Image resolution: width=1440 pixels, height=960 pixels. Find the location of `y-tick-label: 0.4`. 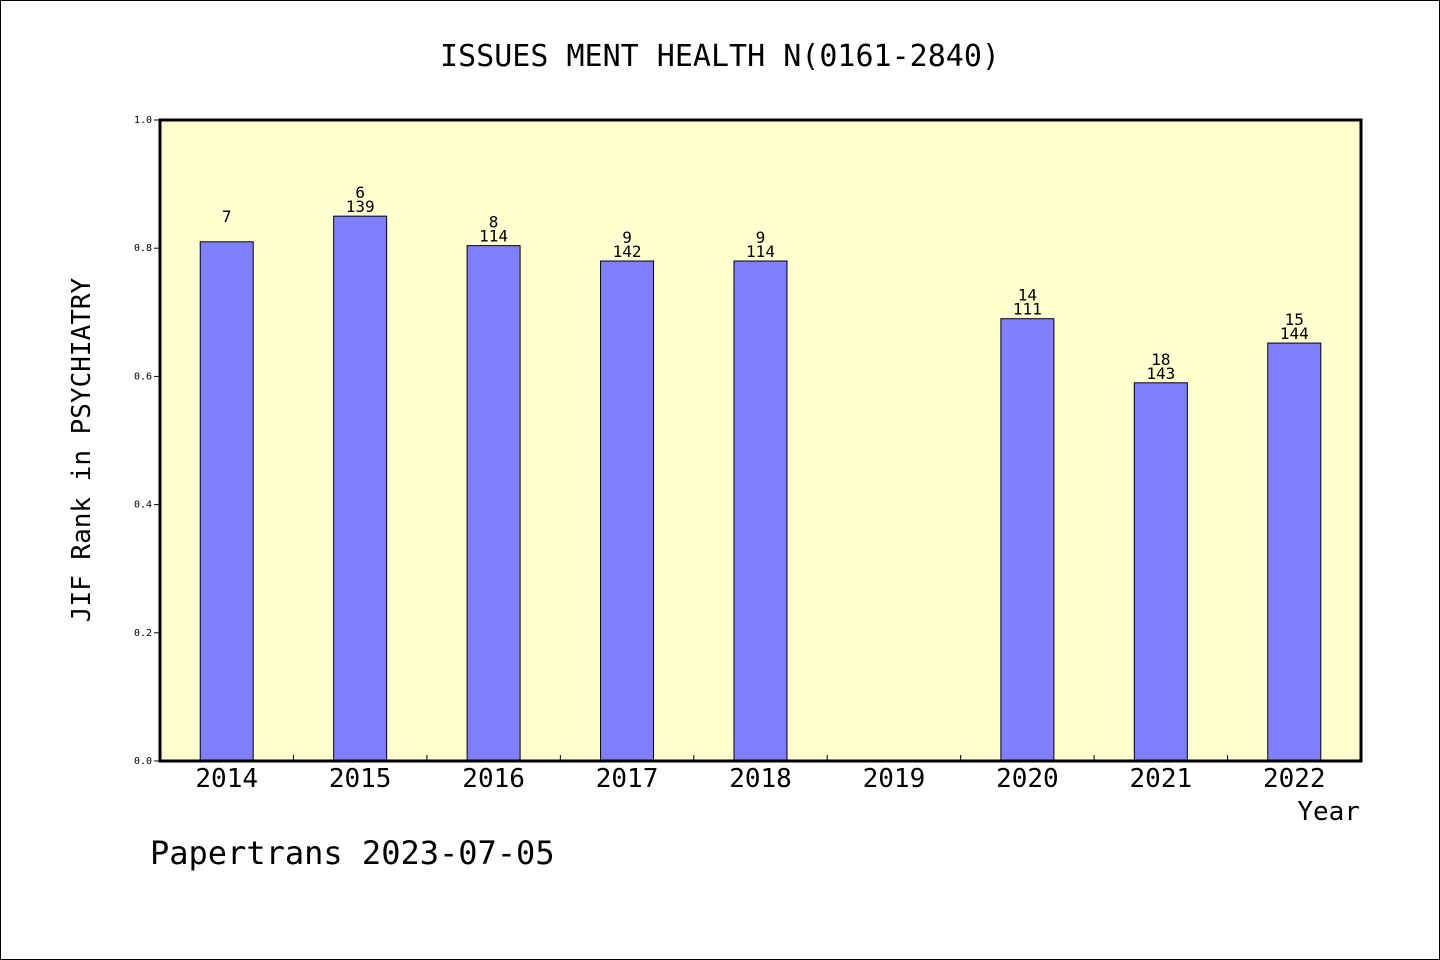

y-tick-label: 0.4 is located at coordinates (143, 505).